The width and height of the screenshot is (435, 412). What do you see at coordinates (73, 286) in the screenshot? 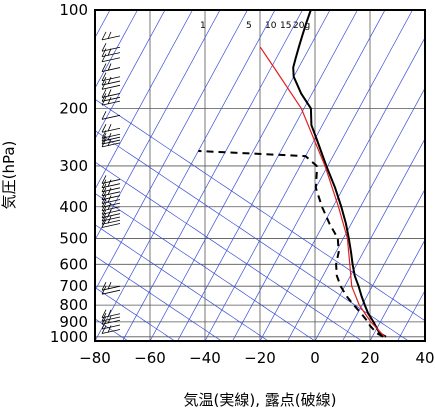
I see `y-tick-label: 700` at bounding box center [73, 286].